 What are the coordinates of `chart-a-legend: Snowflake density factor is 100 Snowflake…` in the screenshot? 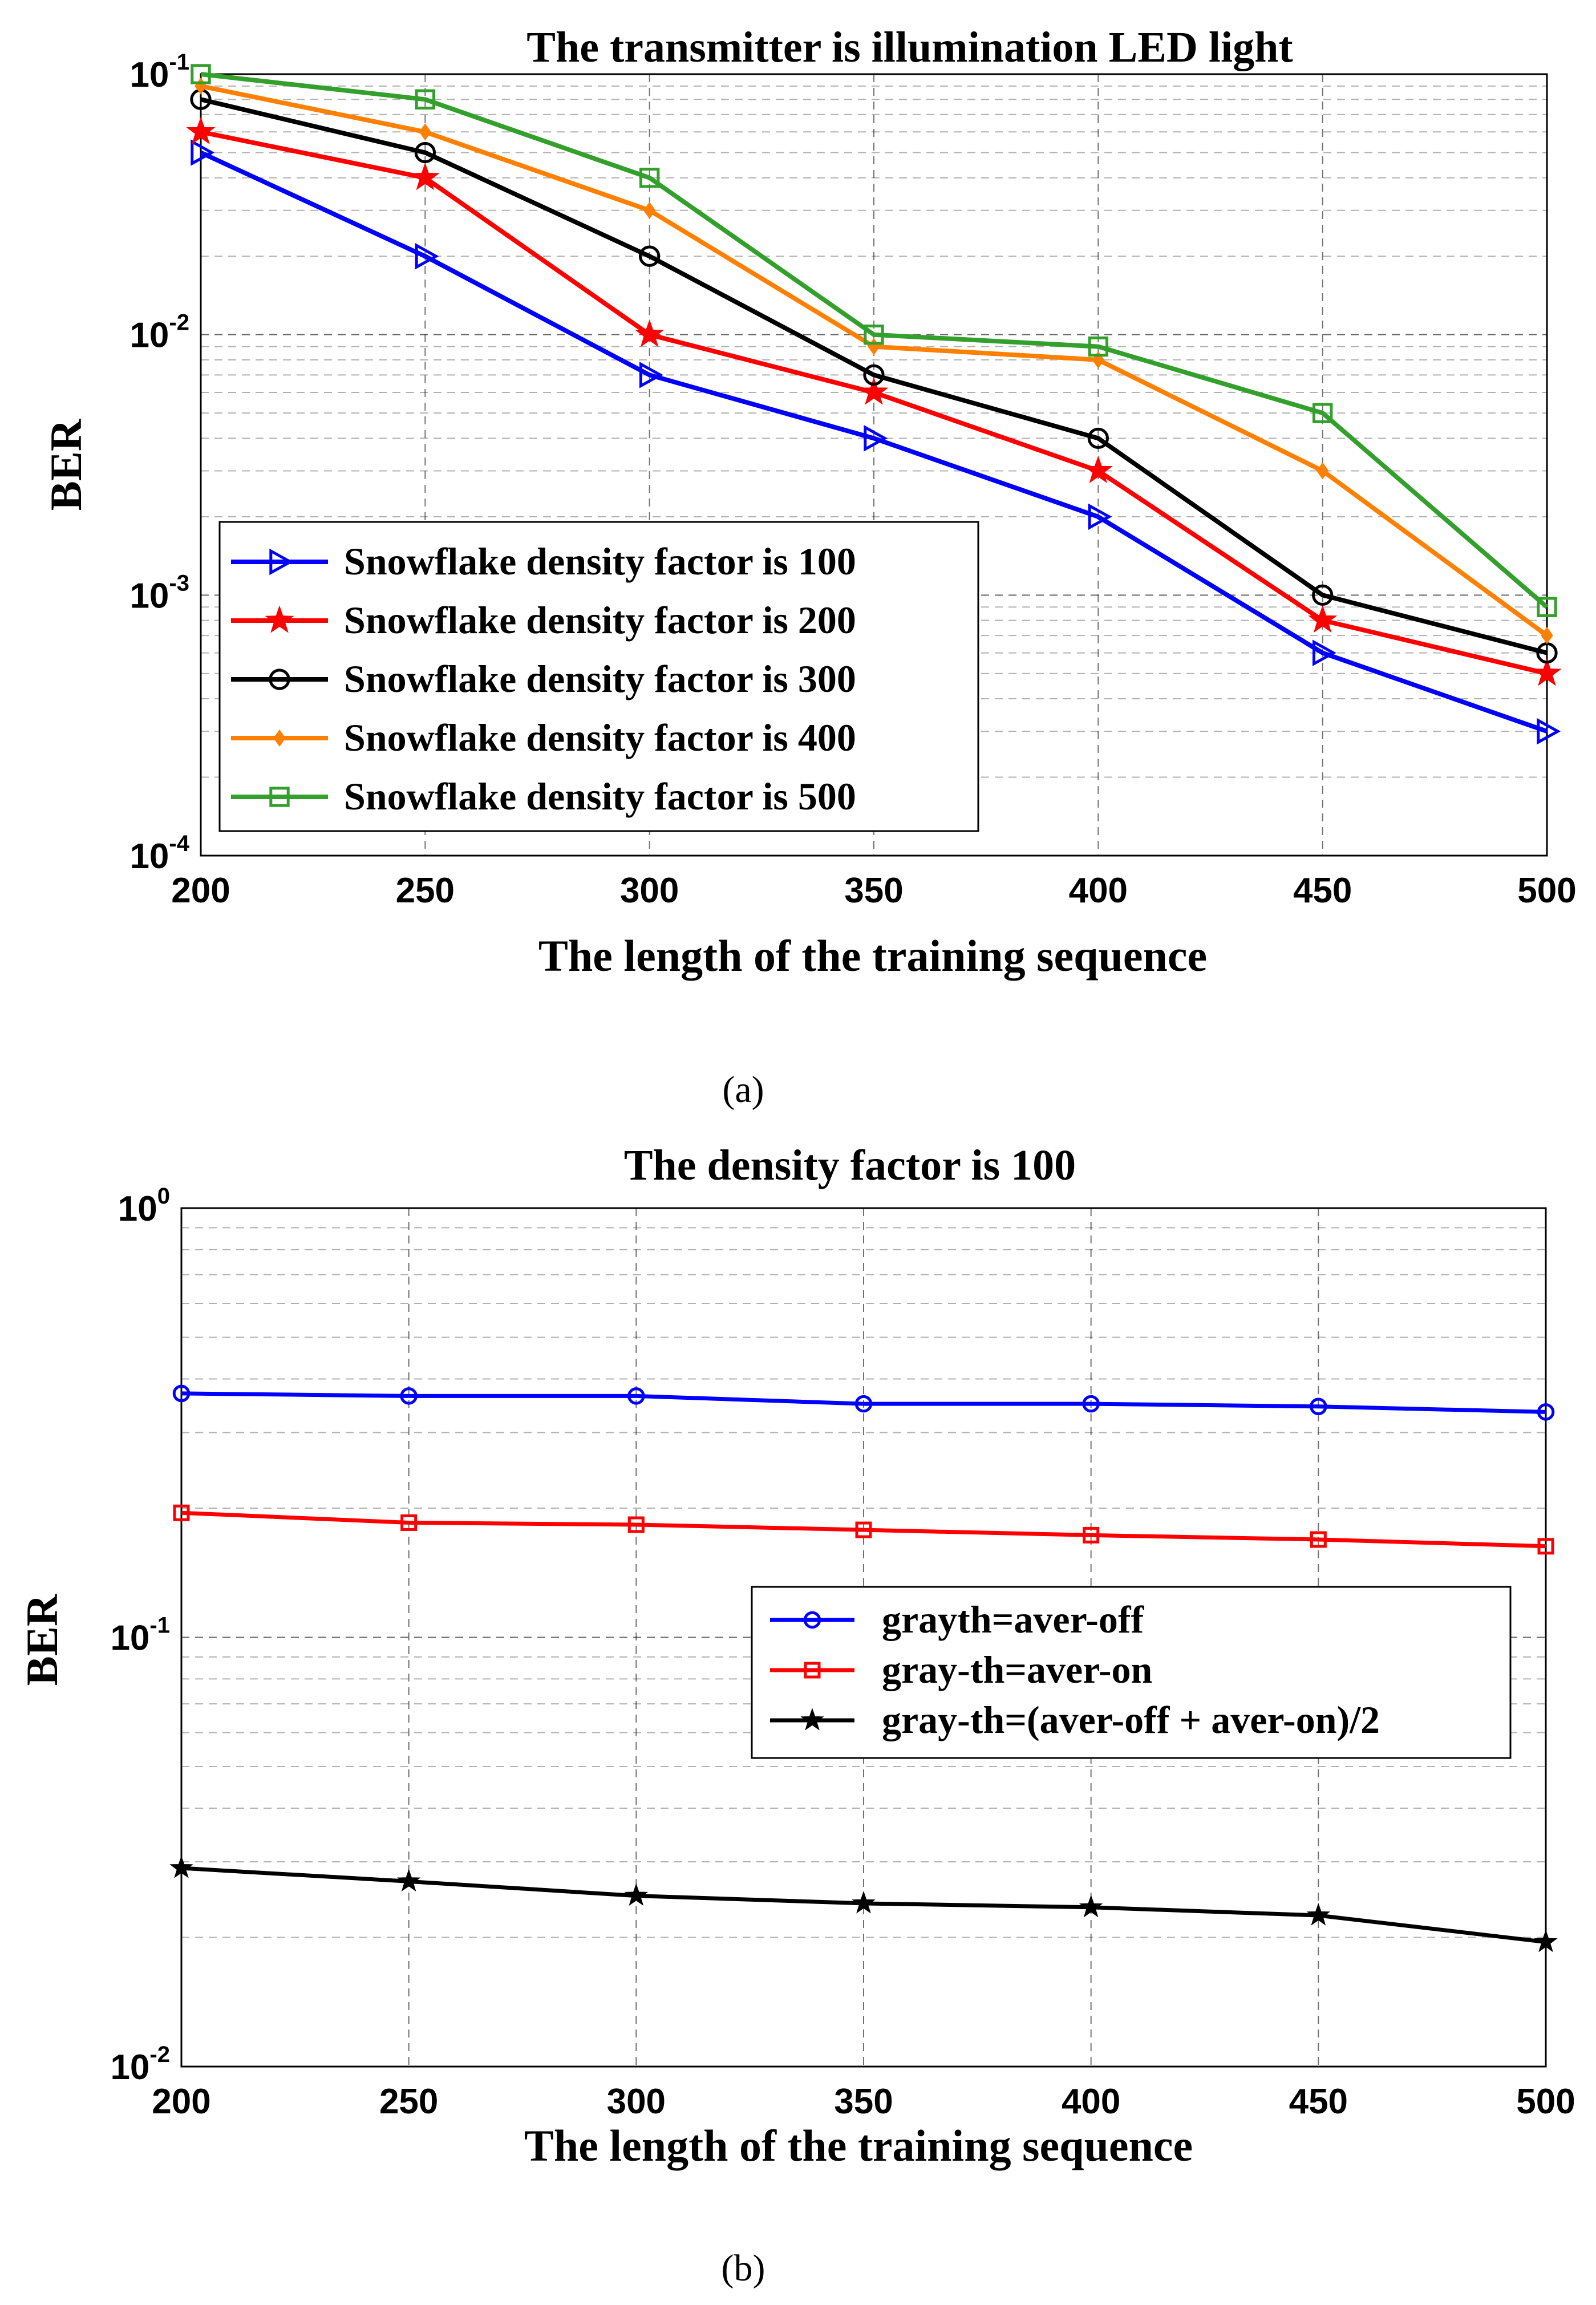 It's located at (598, 676).